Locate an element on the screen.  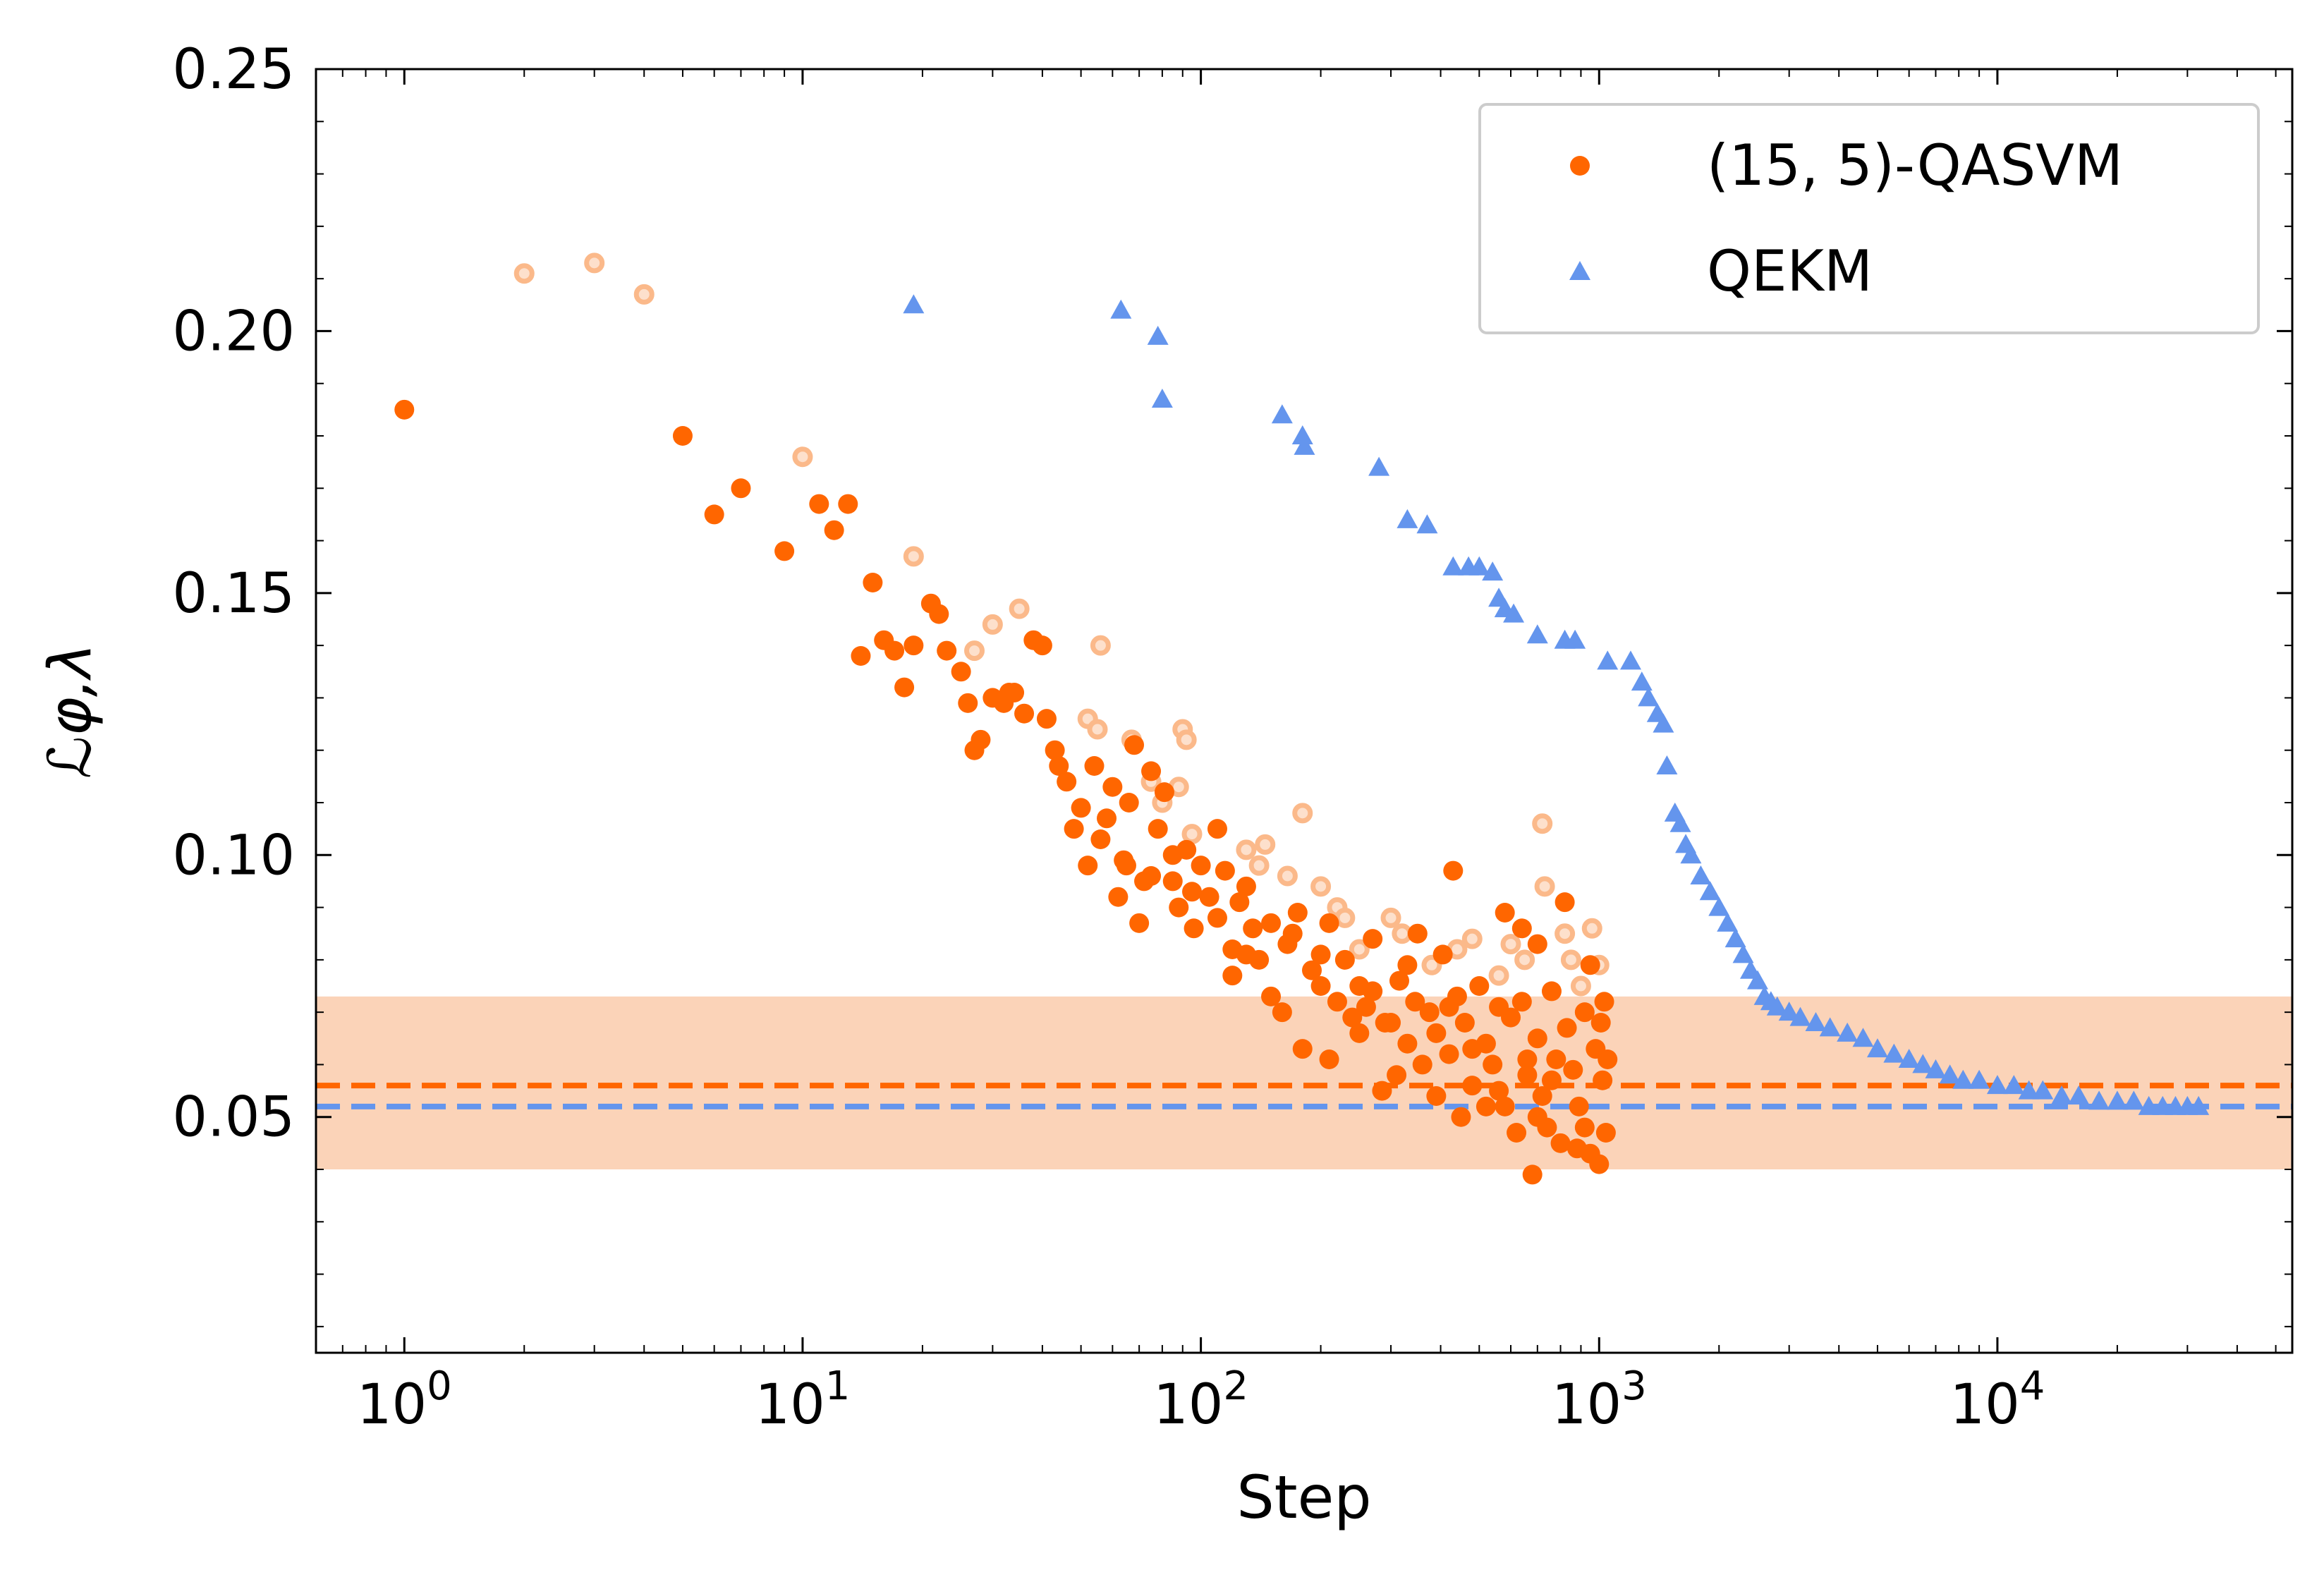
legend-label-qasvm: (15, 5)-QASVM is located at coordinates (1915, 165).